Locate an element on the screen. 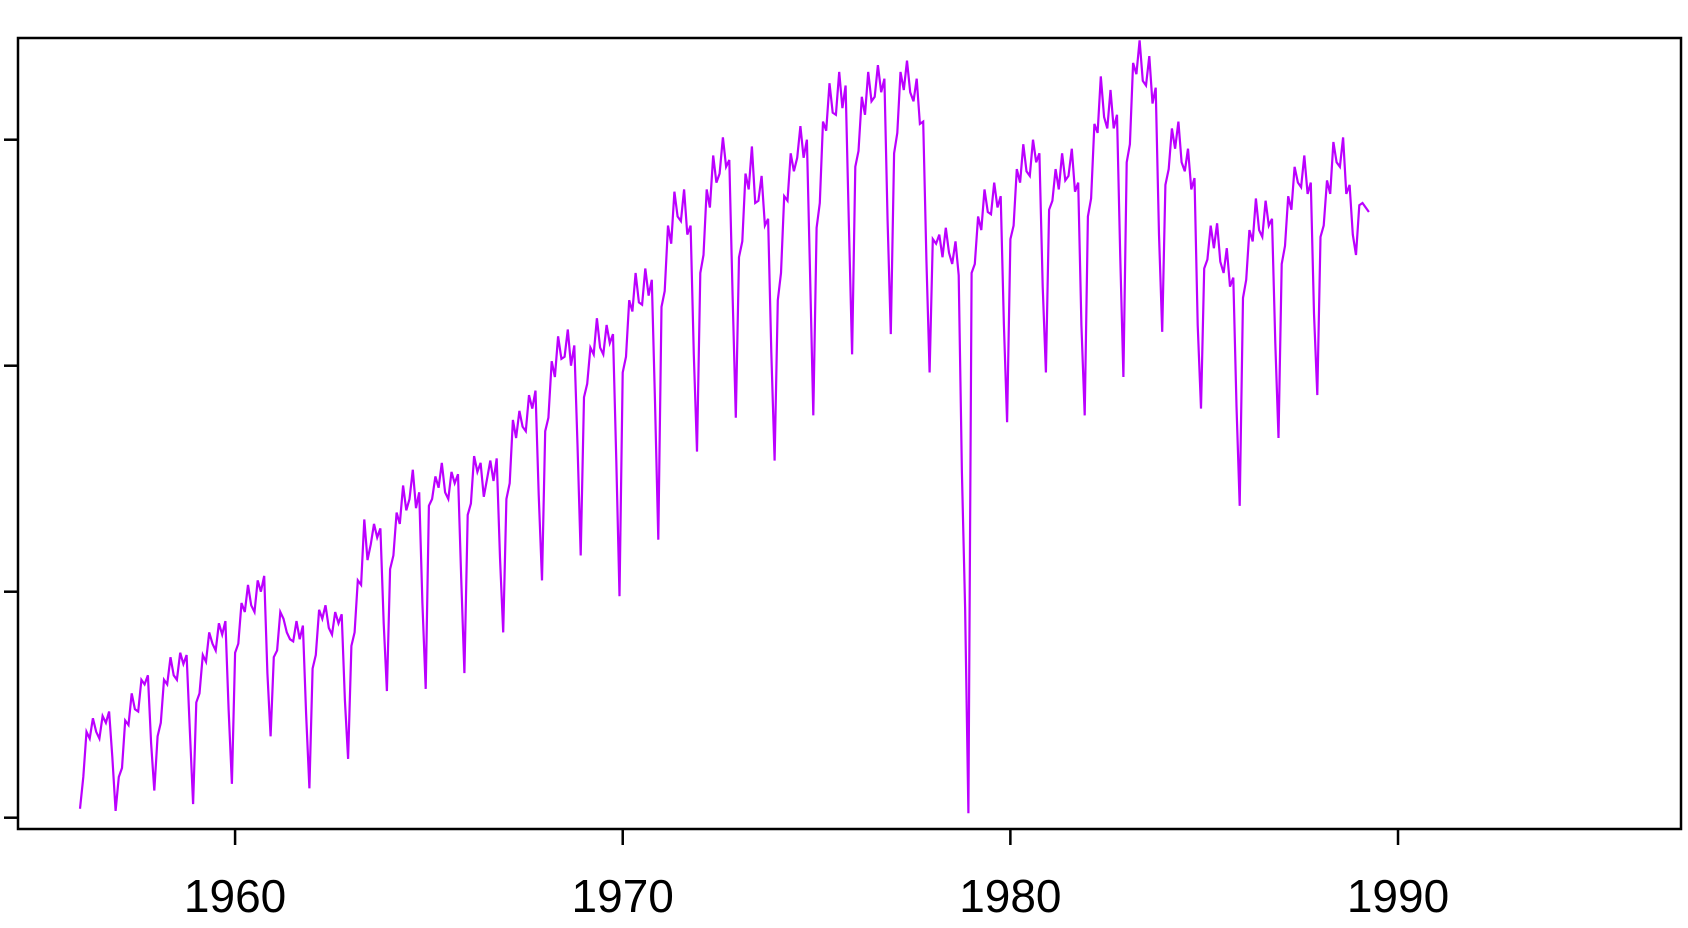  x-tick-label: 1990 is located at coordinates (1398, 896).